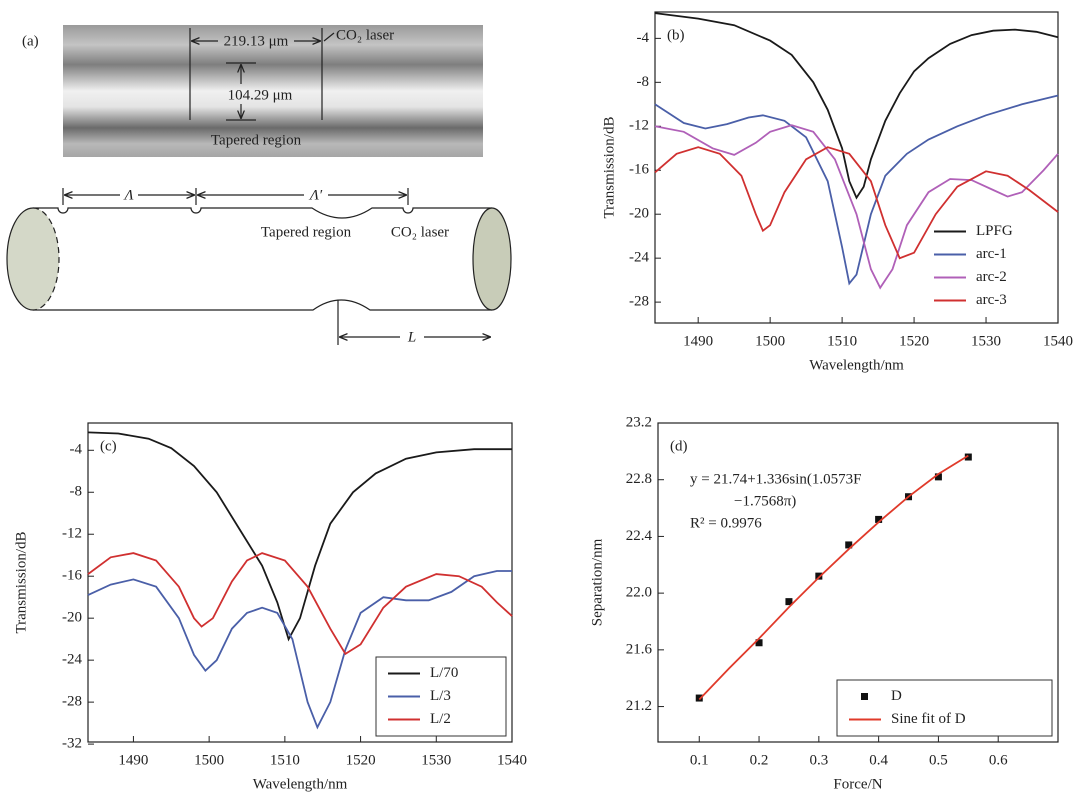 This screenshot has height=802, width=1086. I want to click on x-axis-label: Force/N, so click(857, 784).